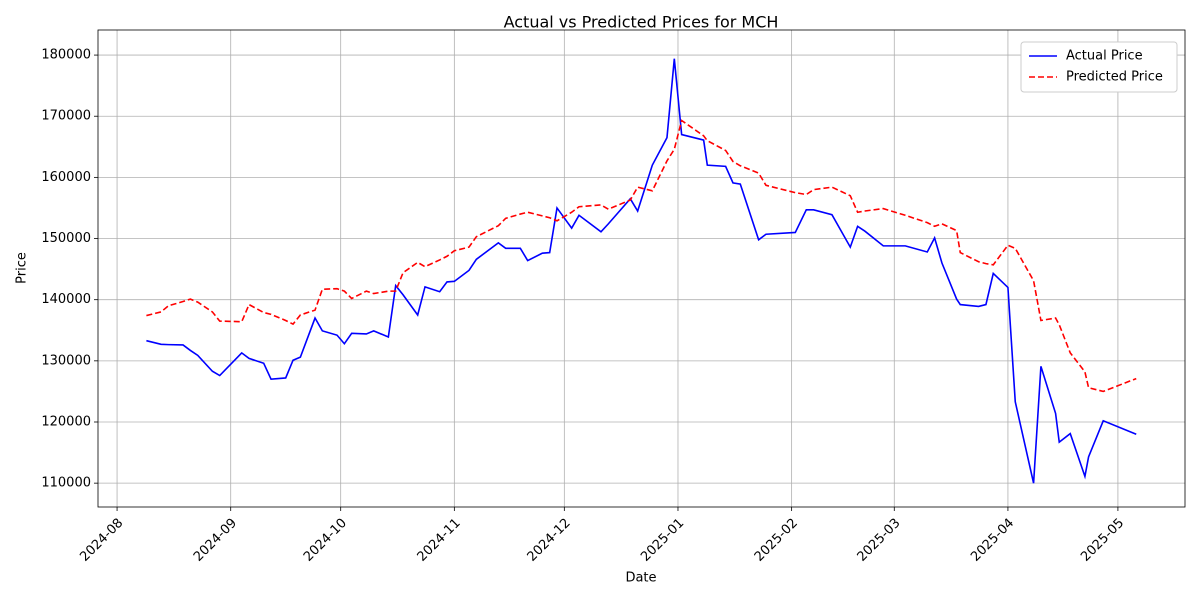 This screenshot has width=1200, height=600. Describe the element at coordinates (640, 578) in the screenshot. I see `x-axis-label: Date` at that location.